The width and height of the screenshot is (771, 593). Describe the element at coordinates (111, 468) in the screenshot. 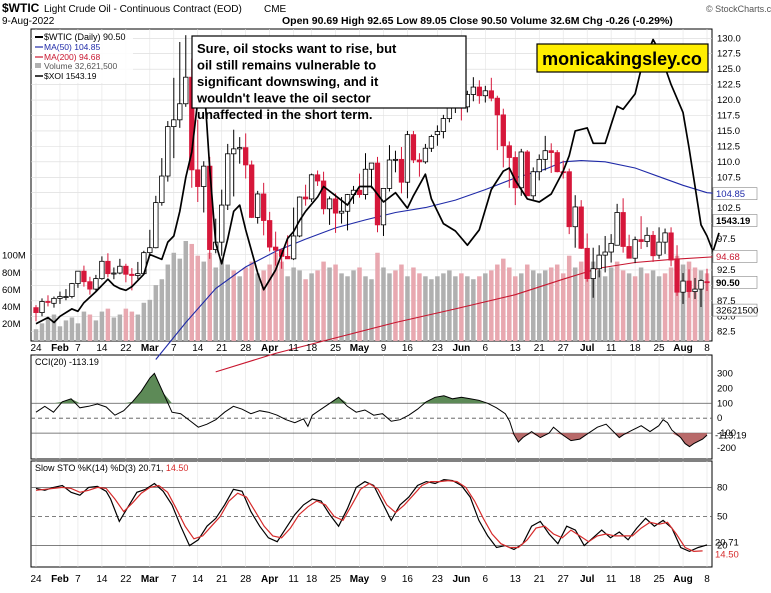

I see `sto-legend: Slow STO %K(14) %D(3) 20.71, 14.50` at that location.